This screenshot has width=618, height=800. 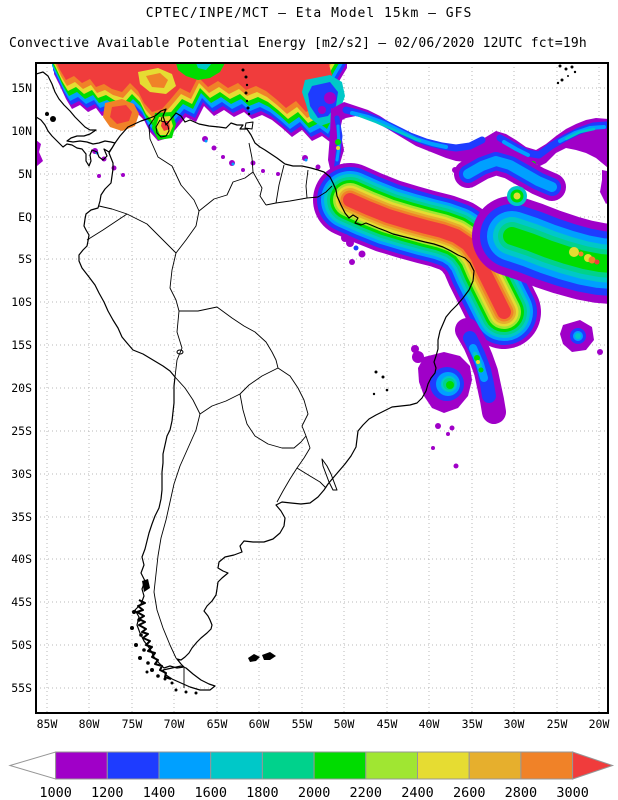 I want to click on y-tick-label: 25S, so click(x=21, y=431).